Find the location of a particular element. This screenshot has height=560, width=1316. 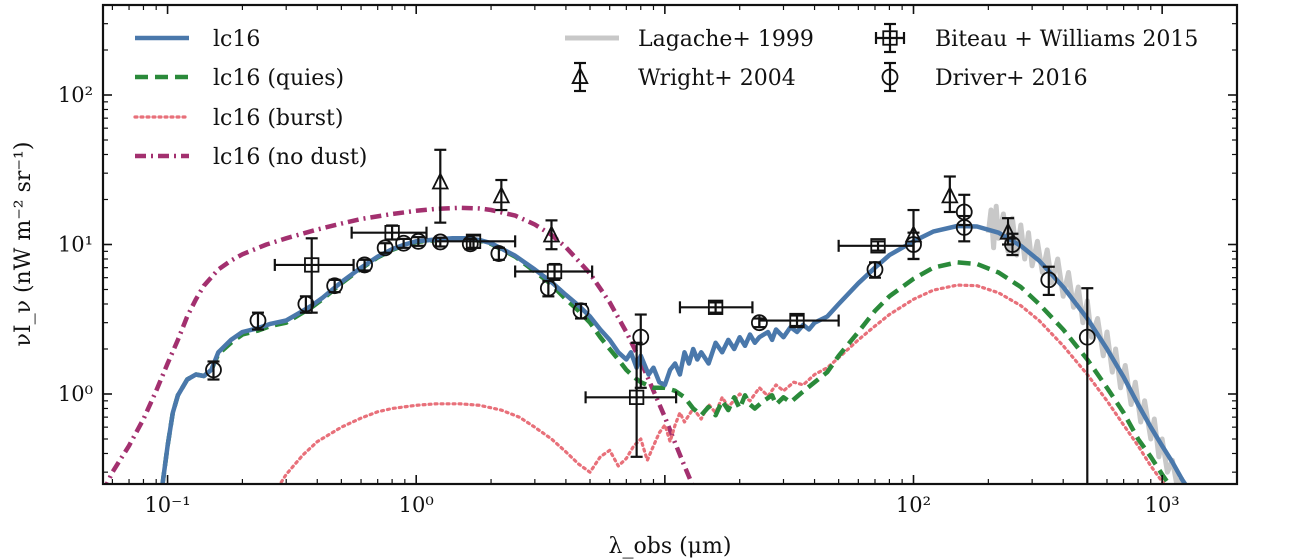

legend-label: lc16 (burst) is located at coordinates (278, 118).